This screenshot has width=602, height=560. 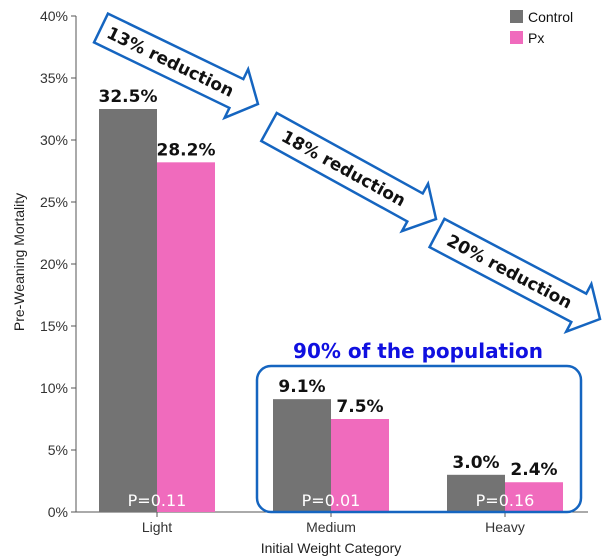 I want to click on y-tick-label: 30%, so click(x=54, y=140).